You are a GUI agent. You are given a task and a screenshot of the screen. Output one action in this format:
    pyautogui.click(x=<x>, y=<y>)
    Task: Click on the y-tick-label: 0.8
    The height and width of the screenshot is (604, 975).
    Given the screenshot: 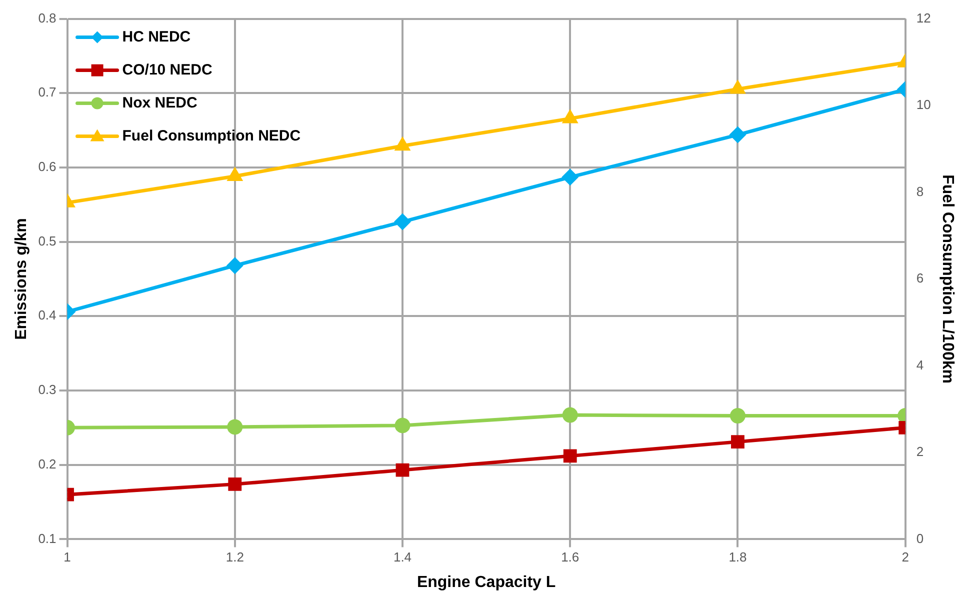 What is the action you would take?
    pyautogui.click(x=47, y=18)
    